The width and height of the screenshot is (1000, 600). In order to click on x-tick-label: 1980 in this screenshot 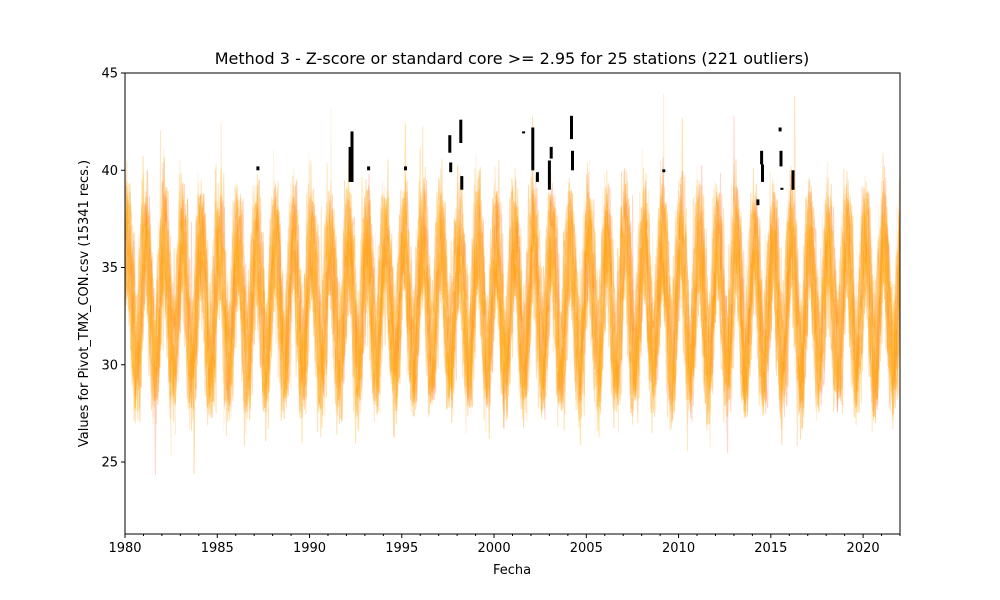, I will do `click(124, 548)`.